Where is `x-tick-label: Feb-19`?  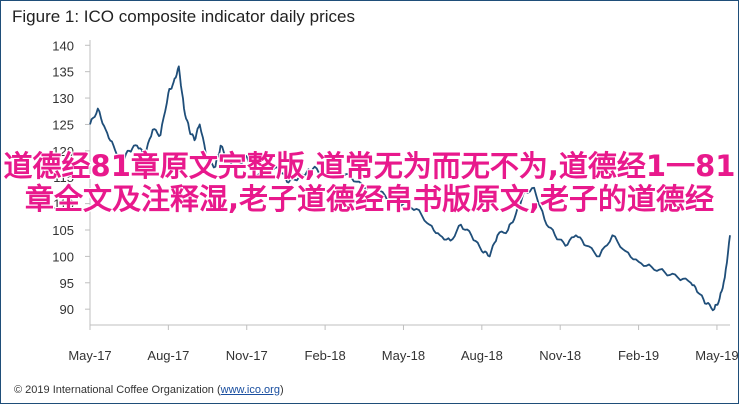 x-tick-label: Feb-19 is located at coordinates (638, 355).